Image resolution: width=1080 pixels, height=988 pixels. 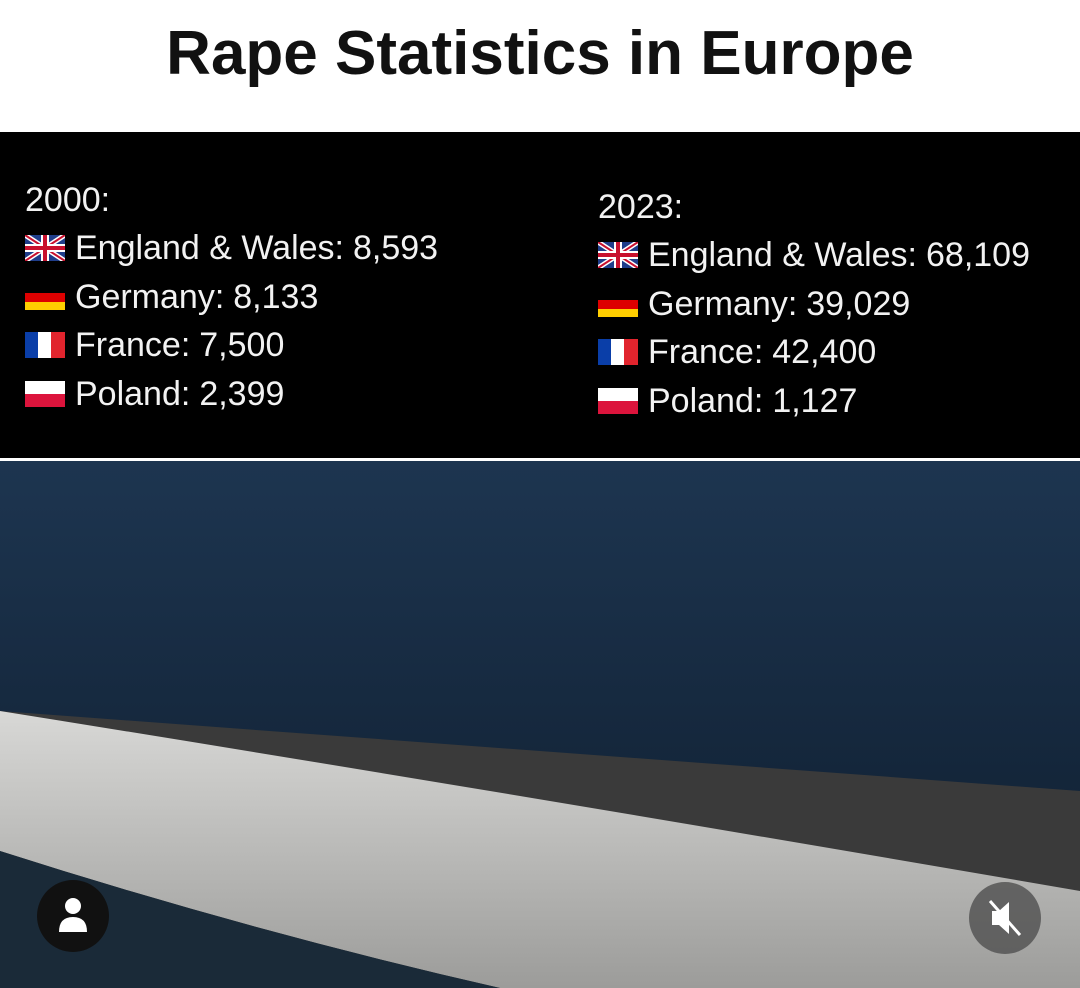 What do you see at coordinates (641, 207) in the screenshot?
I see `year-heading: 2023:` at bounding box center [641, 207].